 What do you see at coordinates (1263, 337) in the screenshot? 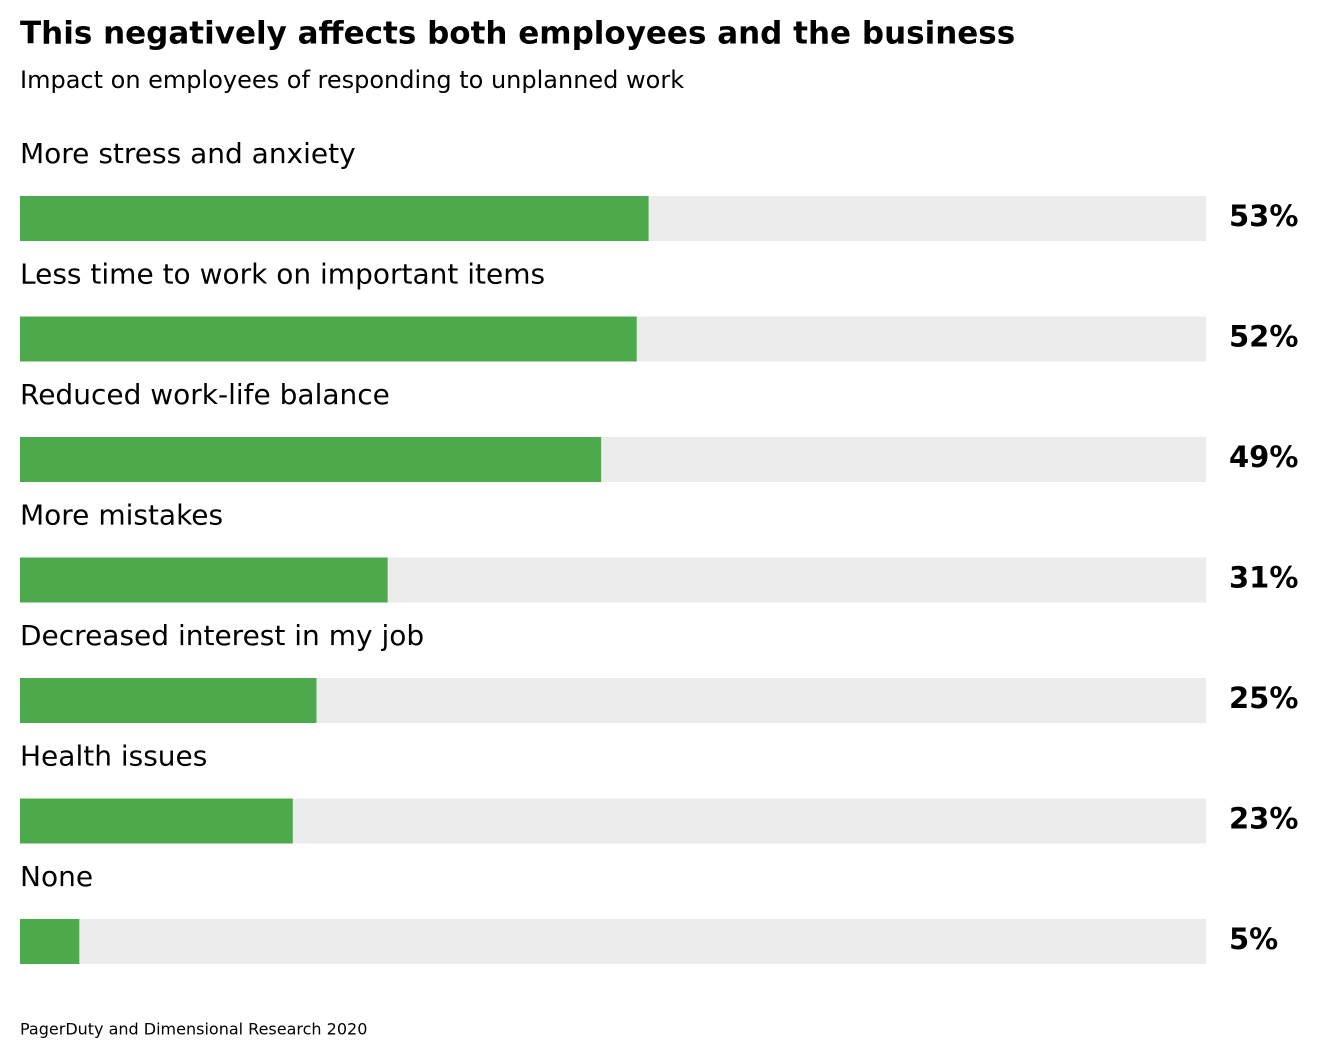
I see `value-label: 52%` at bounding box center [1263, 337].